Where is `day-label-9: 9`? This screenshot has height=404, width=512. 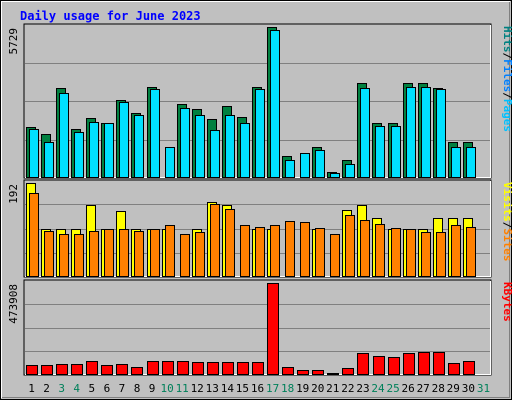
day-label-9: 9 is located at coordinates (152, 388).